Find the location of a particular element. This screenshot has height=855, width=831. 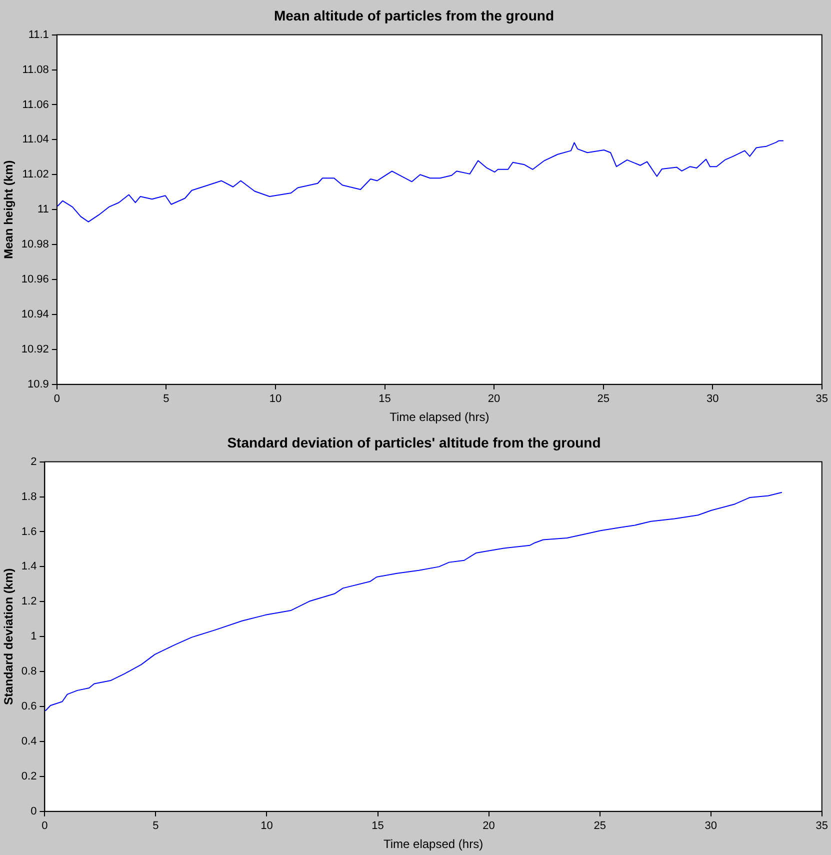

y-tick-label: 10.98 is located at coordinates (35, 244).